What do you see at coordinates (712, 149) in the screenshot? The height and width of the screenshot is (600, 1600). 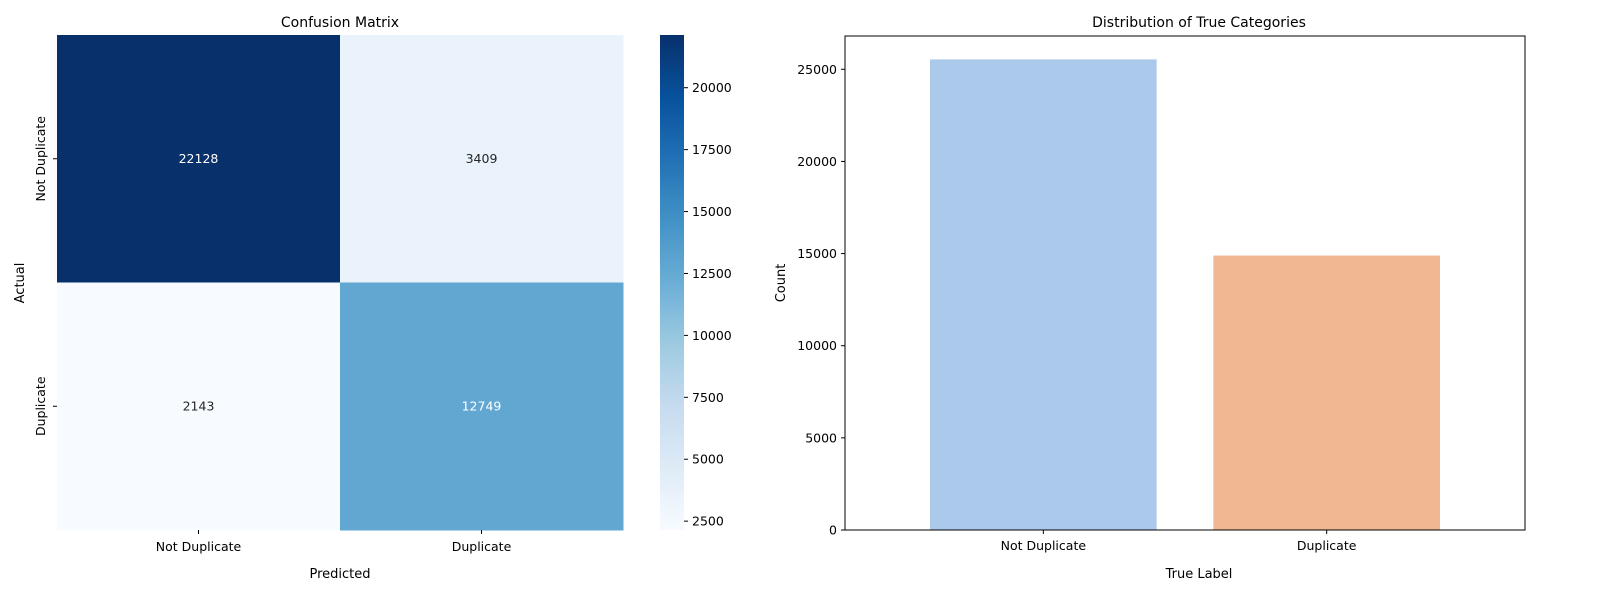 I see `colorbar-tick-label: 17500` at bounding box center [712, 149].